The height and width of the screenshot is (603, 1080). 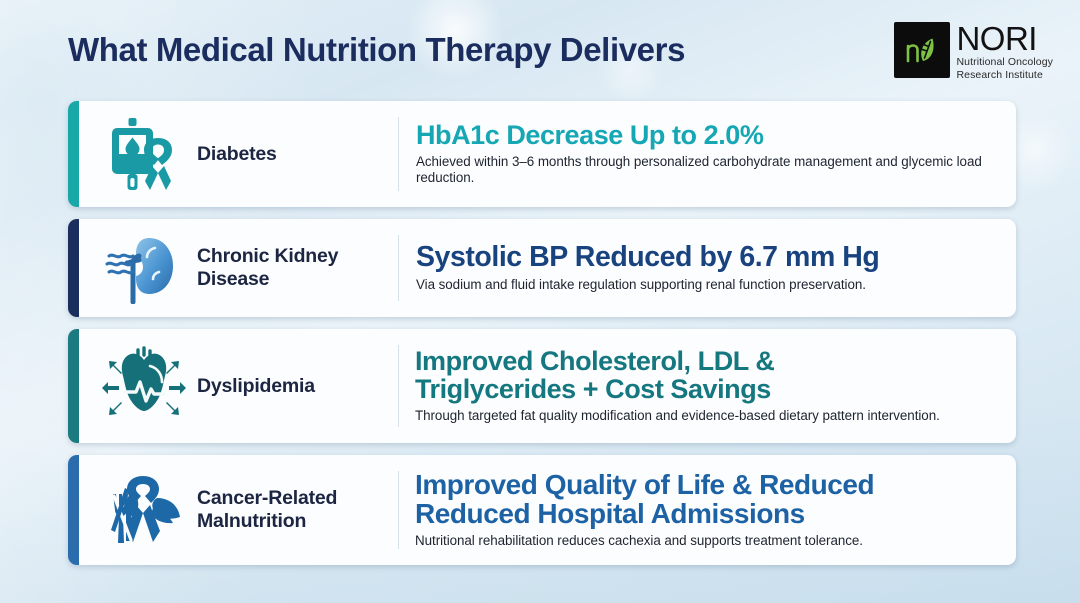 I want to click on card-headline-line-1: Improved Quality of Life & Reduced, so click(x=645, y=485).